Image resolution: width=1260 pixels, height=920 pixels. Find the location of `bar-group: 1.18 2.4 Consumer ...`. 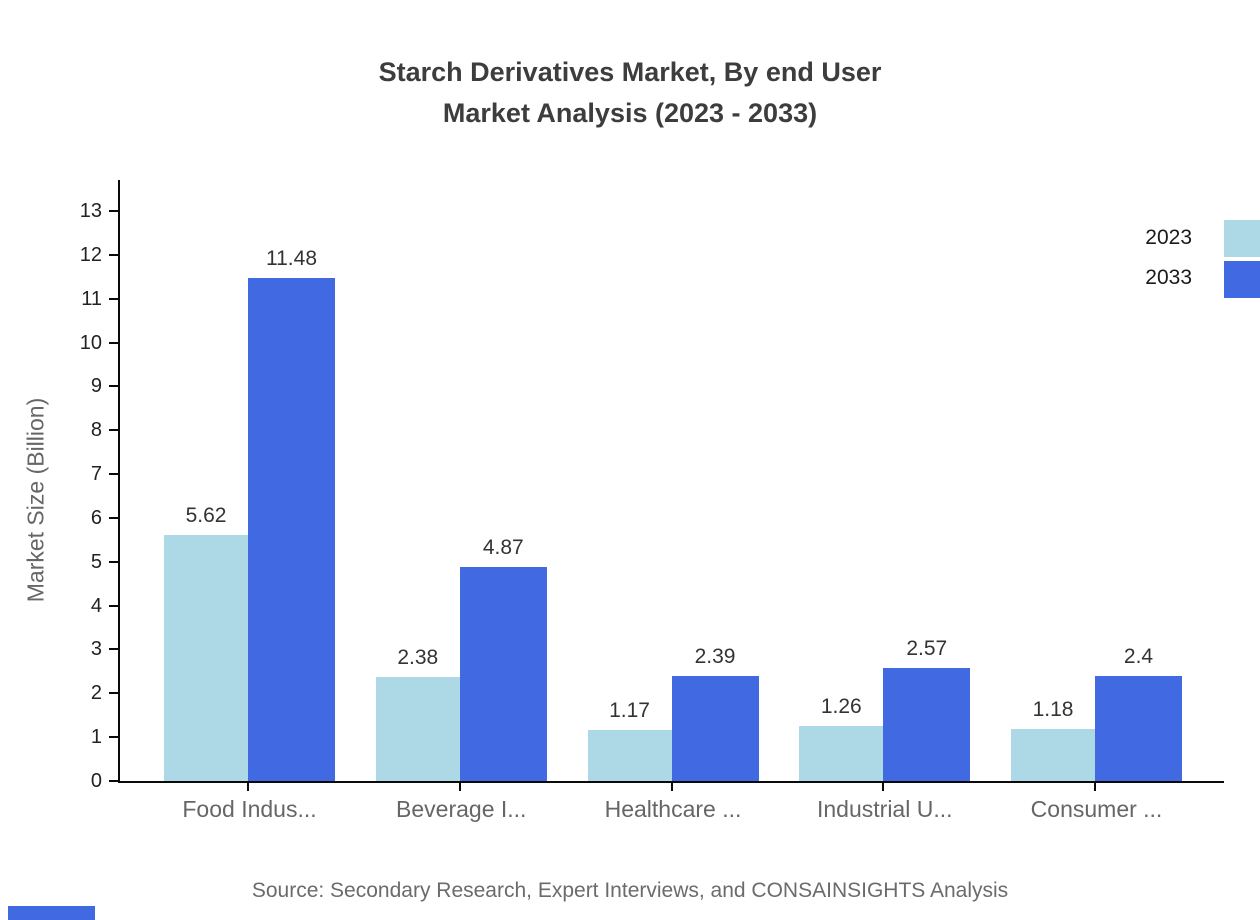

bar-group: 1.18 2.4 Consumer ... is located at coordinates (1096, 501).